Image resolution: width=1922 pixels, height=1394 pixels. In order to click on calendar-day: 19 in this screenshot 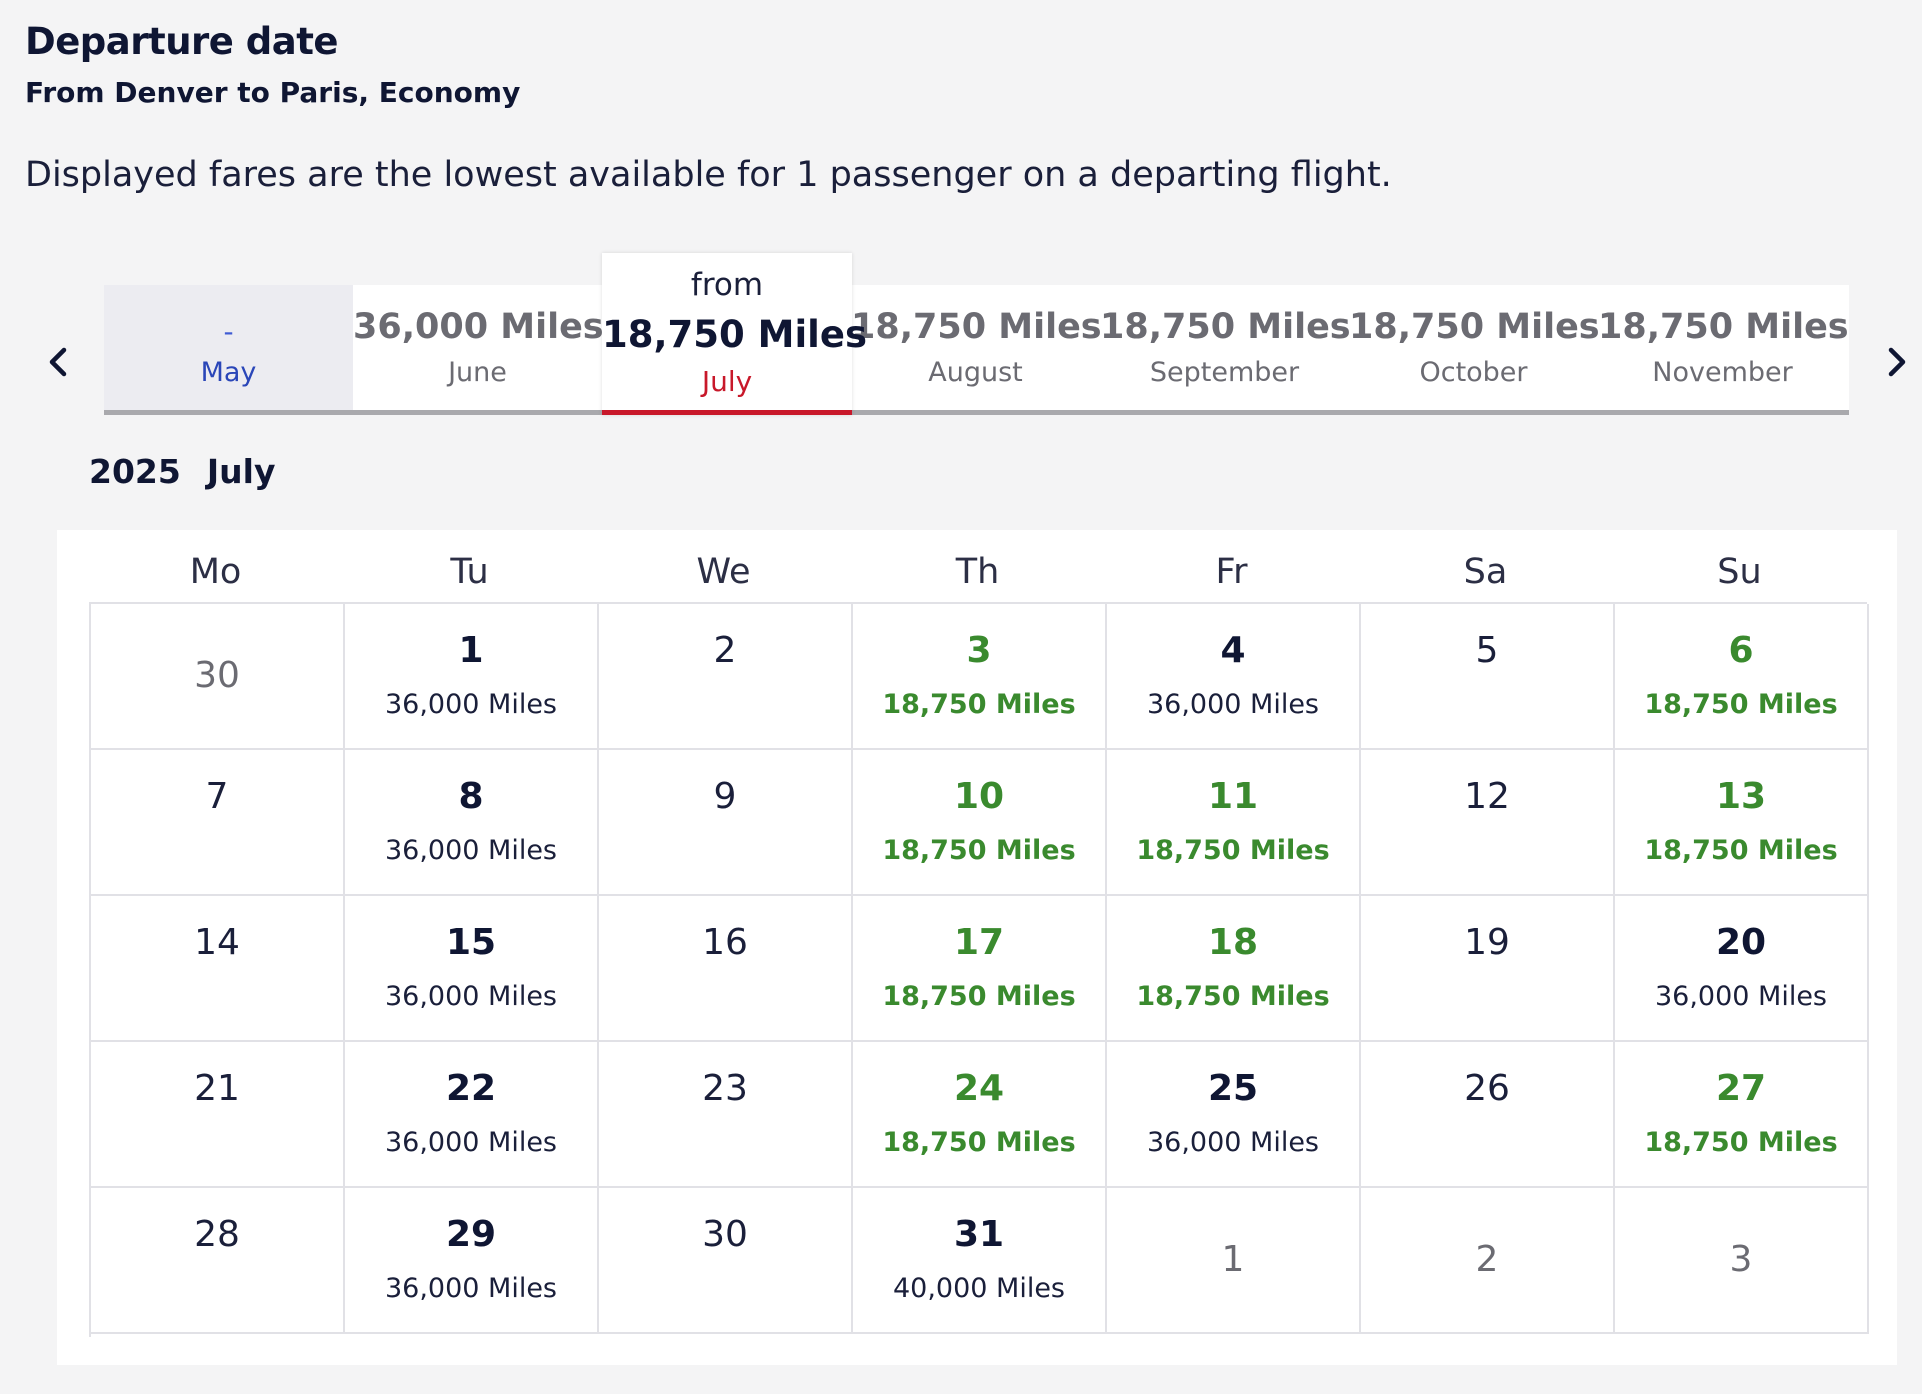, I will do `click(1488, 969)`.